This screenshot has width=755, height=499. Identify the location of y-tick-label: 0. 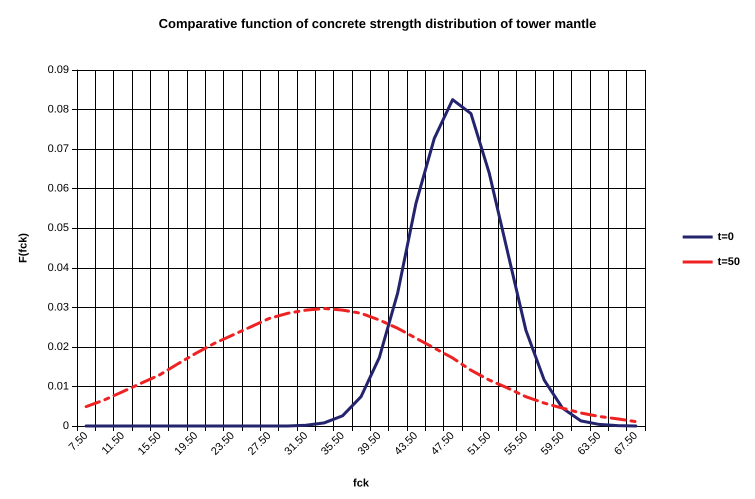
(65, 426).